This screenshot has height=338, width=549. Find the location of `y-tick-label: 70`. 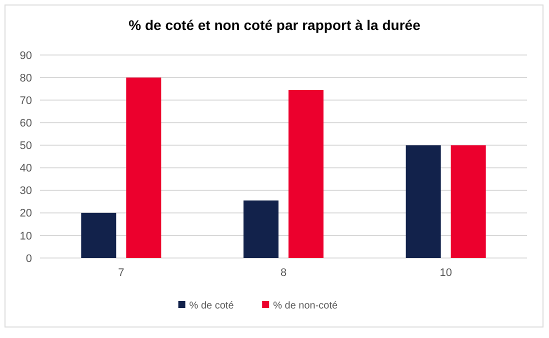

y-tick-label: 70 is located at coordinates (26, 100).